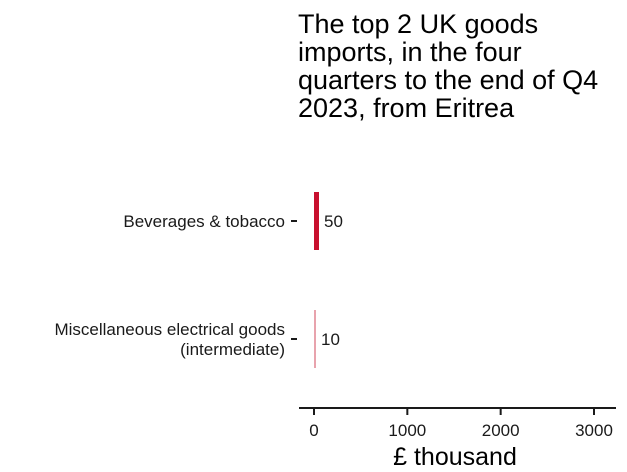  What do you see at coordinates (332, 280) in the screenshot?
I see `data-labels: 50 10` at bounding box center [332, 280].